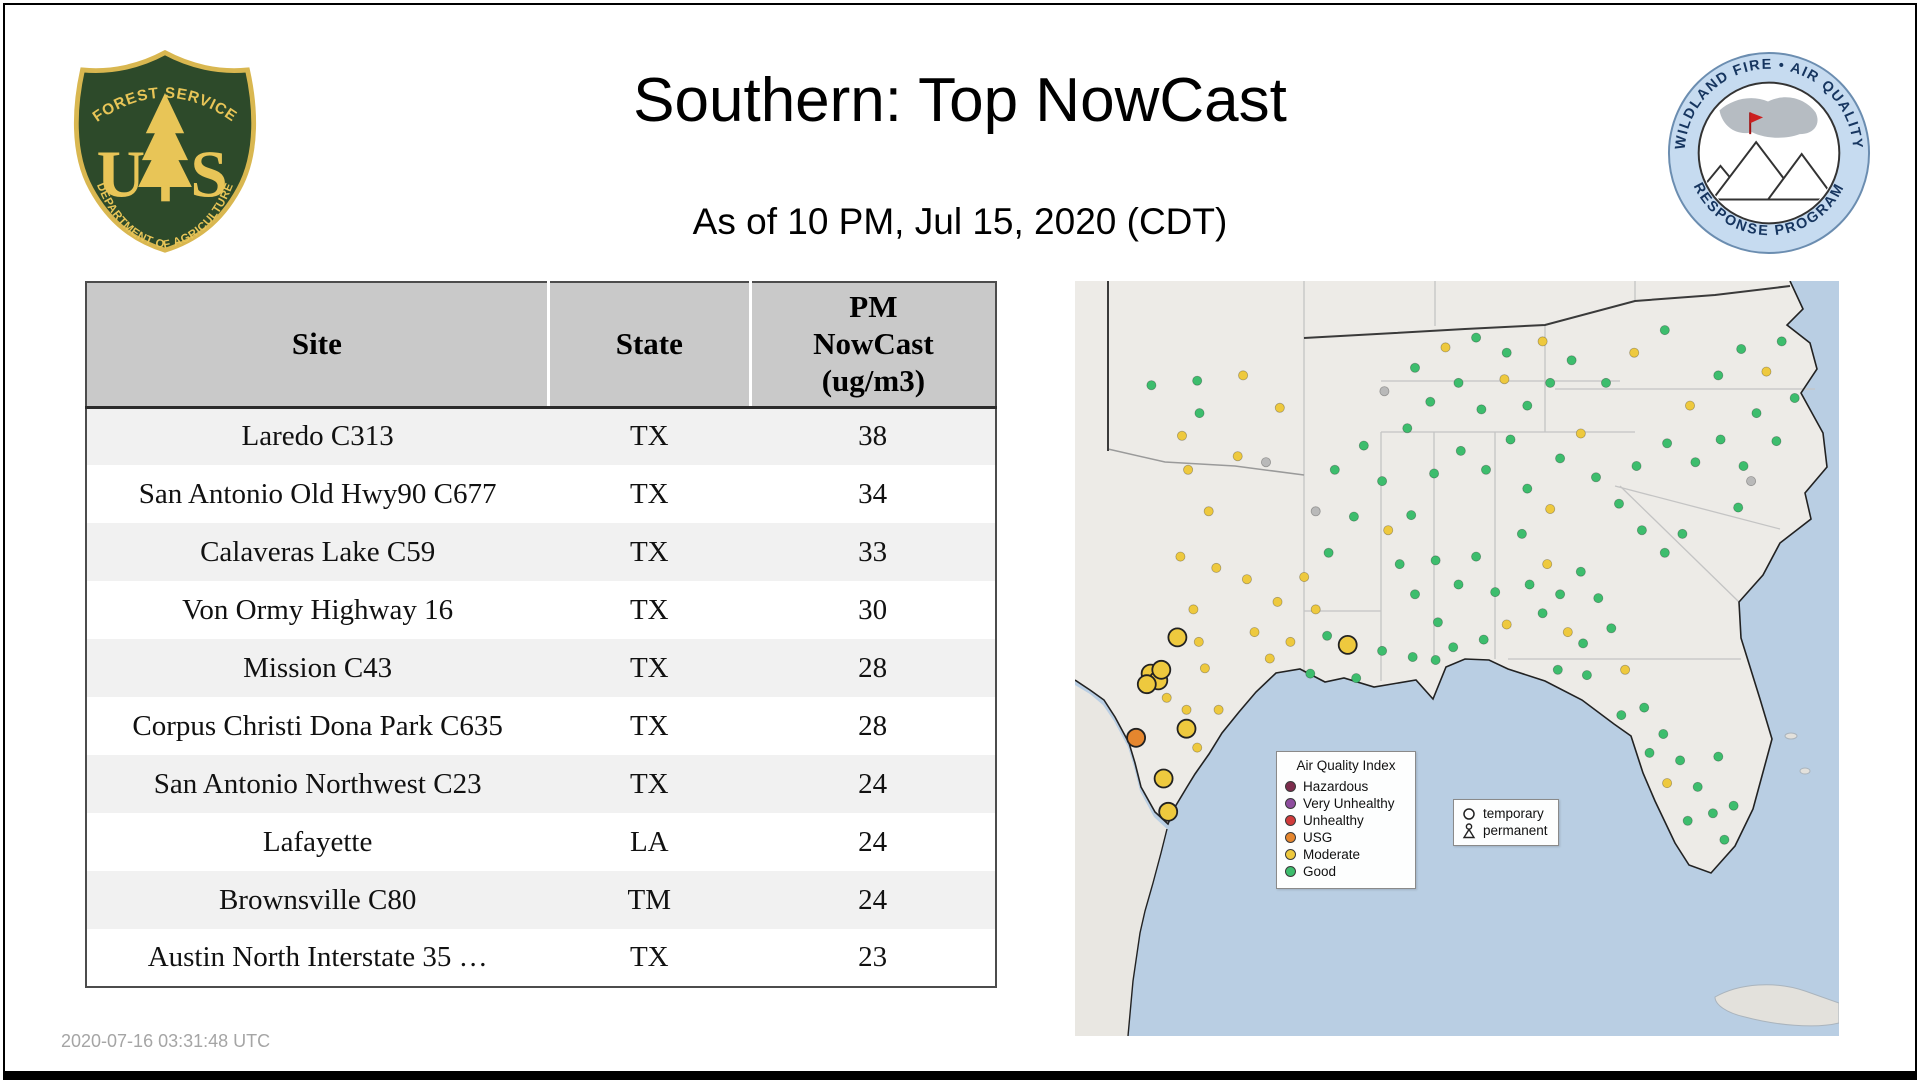 Image resolution: width=1920 pixels, height=1080 pixels. I want to click on legend-label: Unhealthy, so click(1333, 820).